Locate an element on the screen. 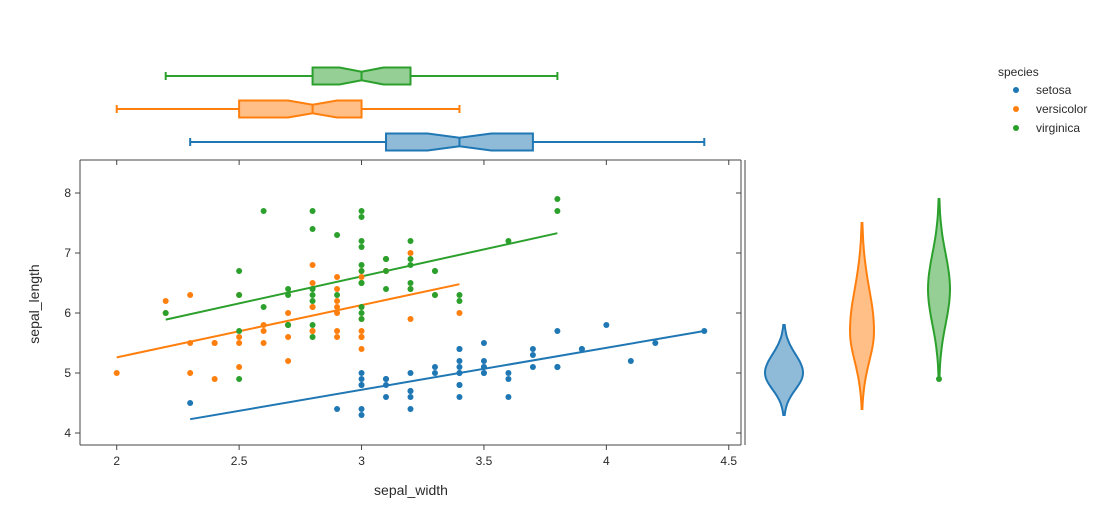  legend-item-setosa: setosa is located at coordinates (1042, 90).